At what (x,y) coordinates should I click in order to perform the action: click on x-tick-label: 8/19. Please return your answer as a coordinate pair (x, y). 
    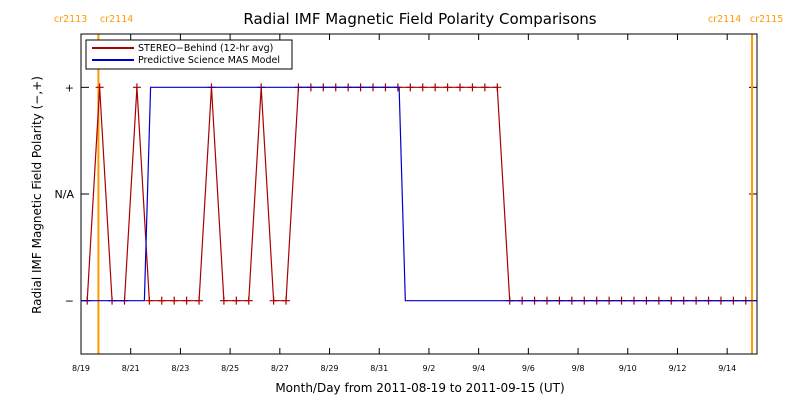
    Looking at the image, I should click on (81, 368).